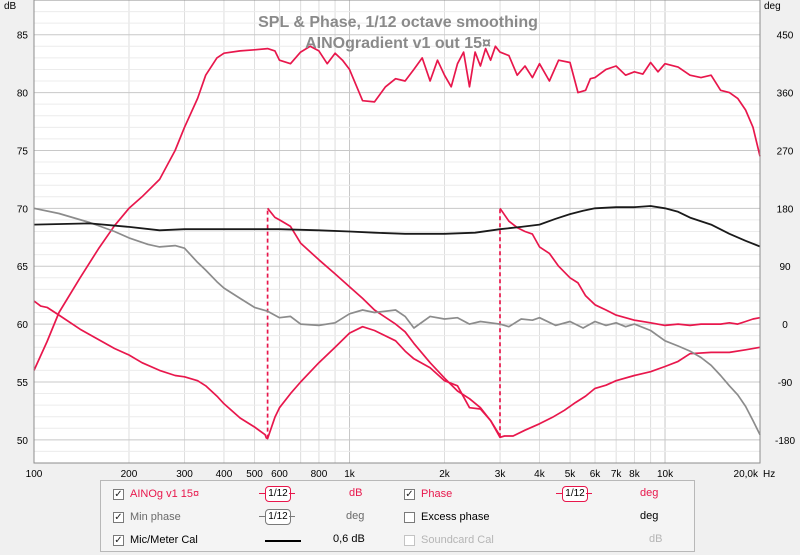 This screenshot has width=800, height=555. I want to click on soundcard-cal-label: Soundcard Cal, so click(457, 540).